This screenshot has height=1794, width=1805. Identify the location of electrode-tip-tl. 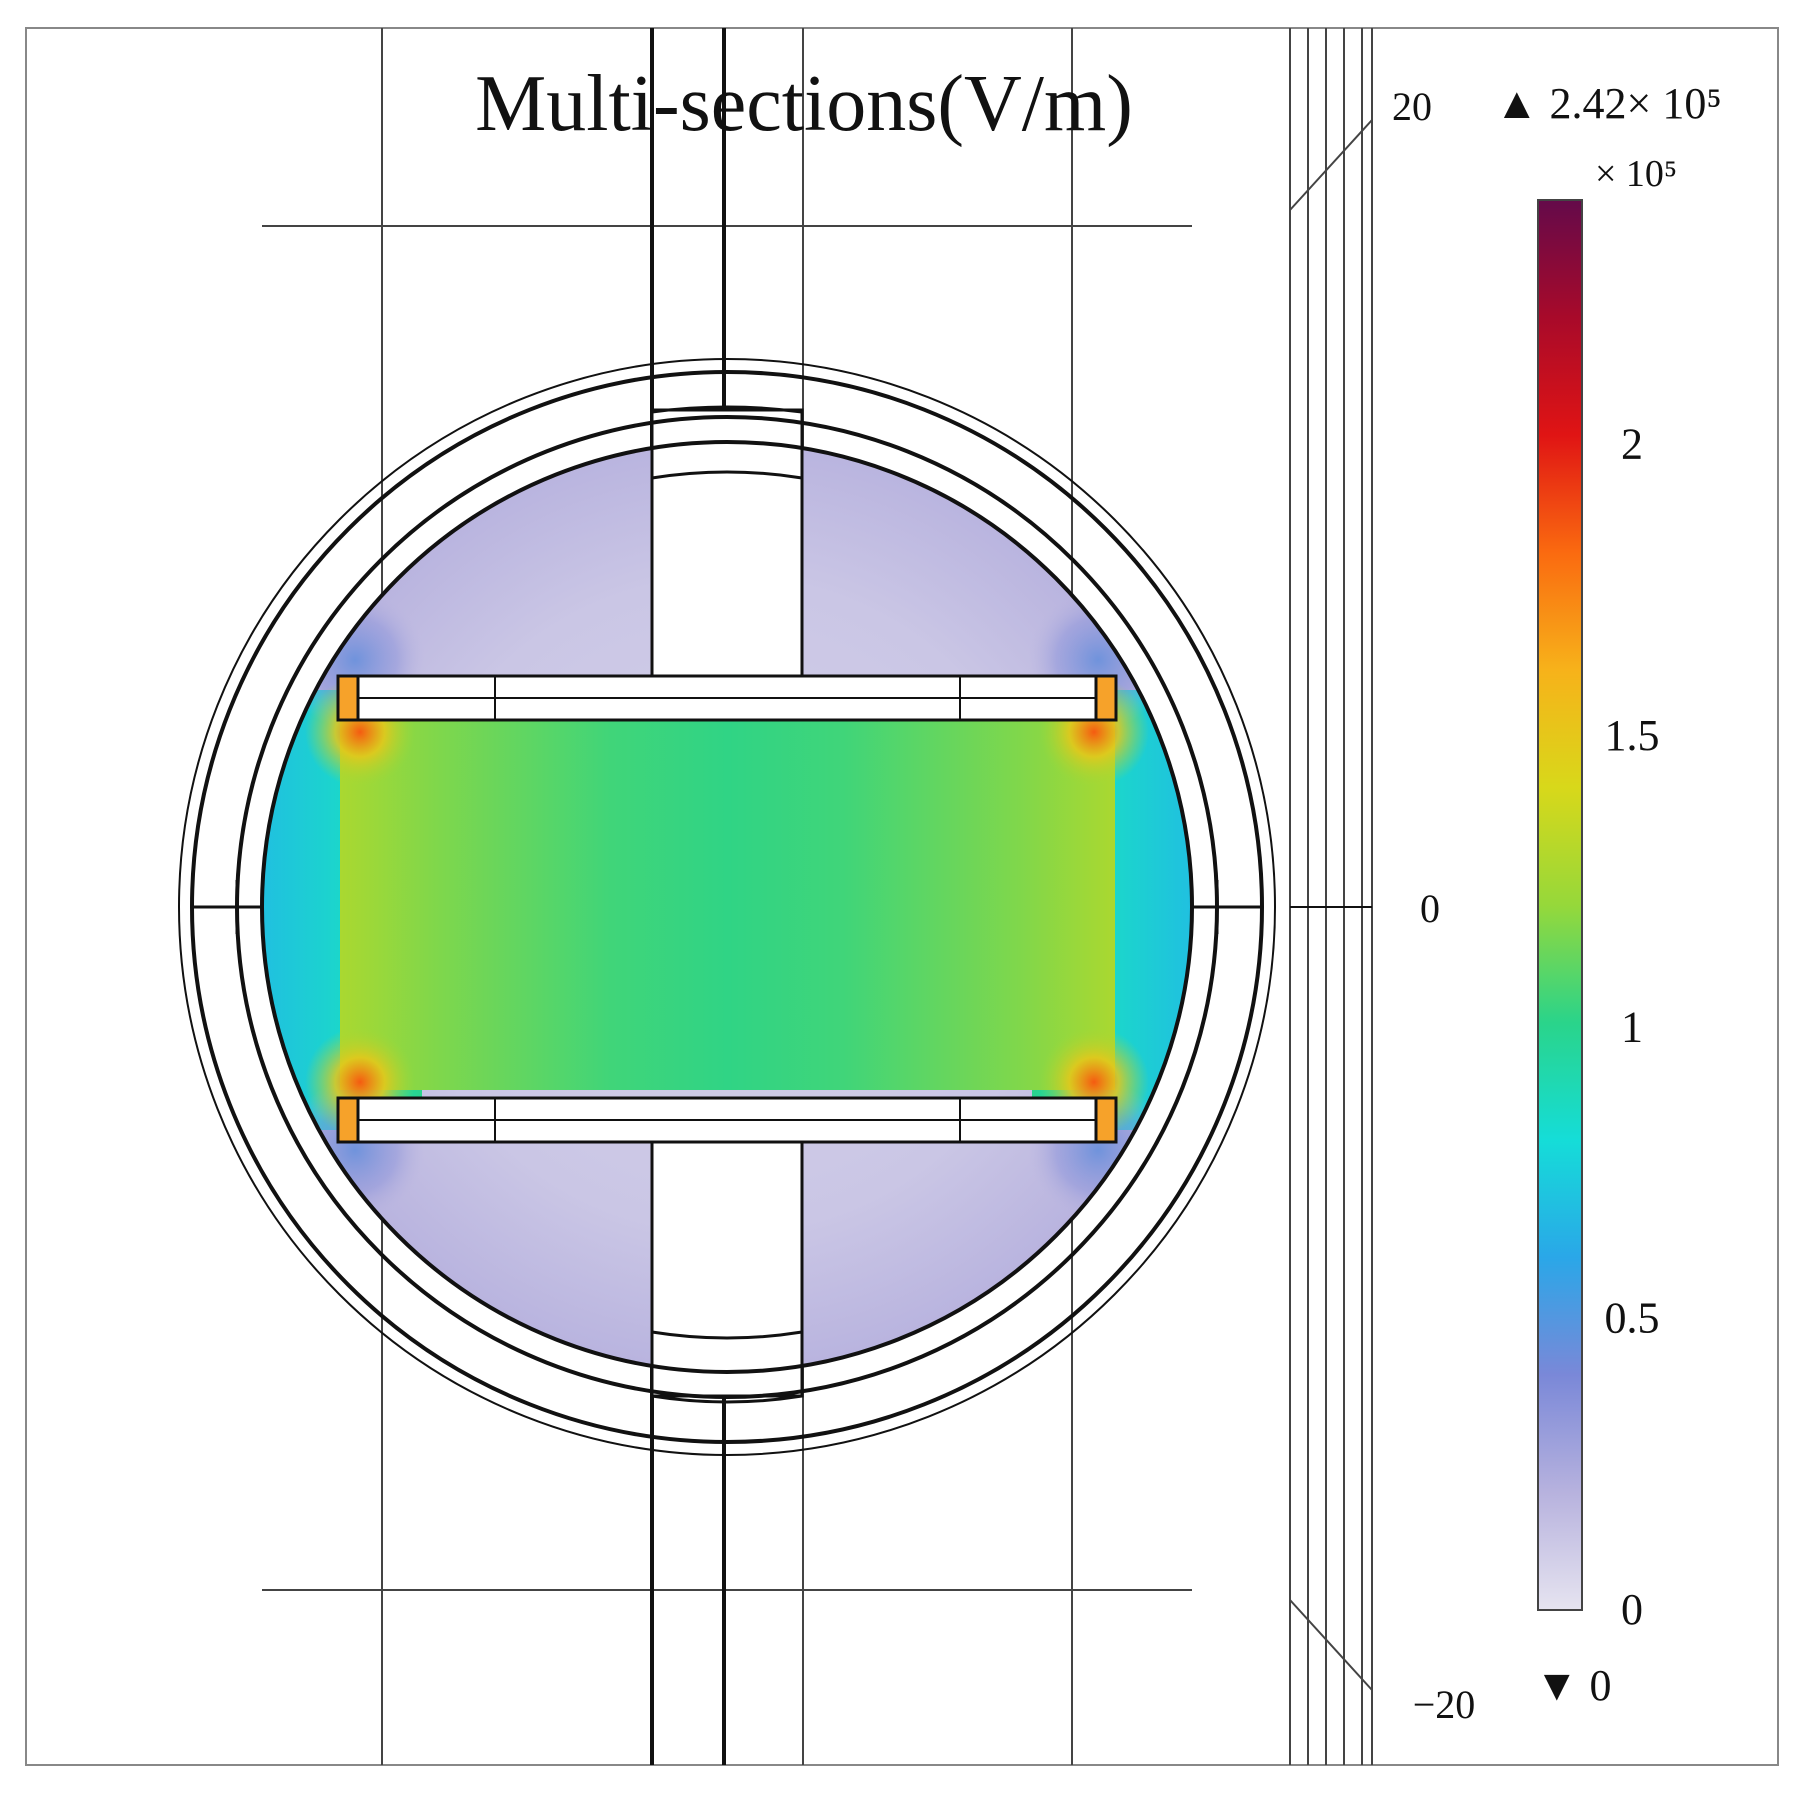
(348, 698).